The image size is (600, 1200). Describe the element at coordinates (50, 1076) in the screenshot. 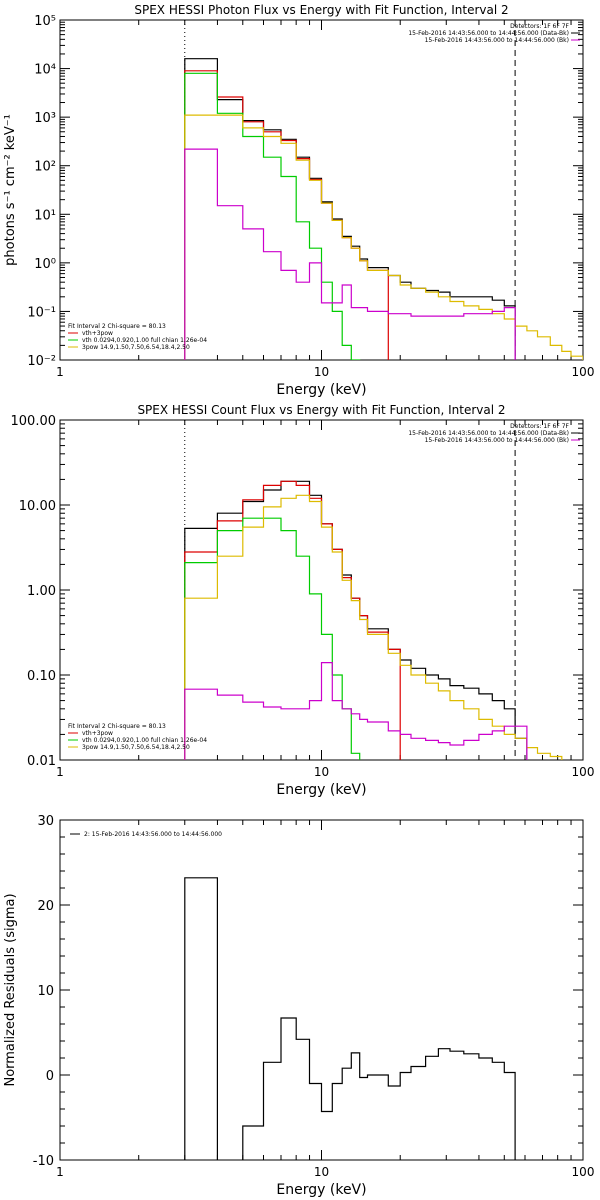

I see `y-tick-label: 0` at that location.